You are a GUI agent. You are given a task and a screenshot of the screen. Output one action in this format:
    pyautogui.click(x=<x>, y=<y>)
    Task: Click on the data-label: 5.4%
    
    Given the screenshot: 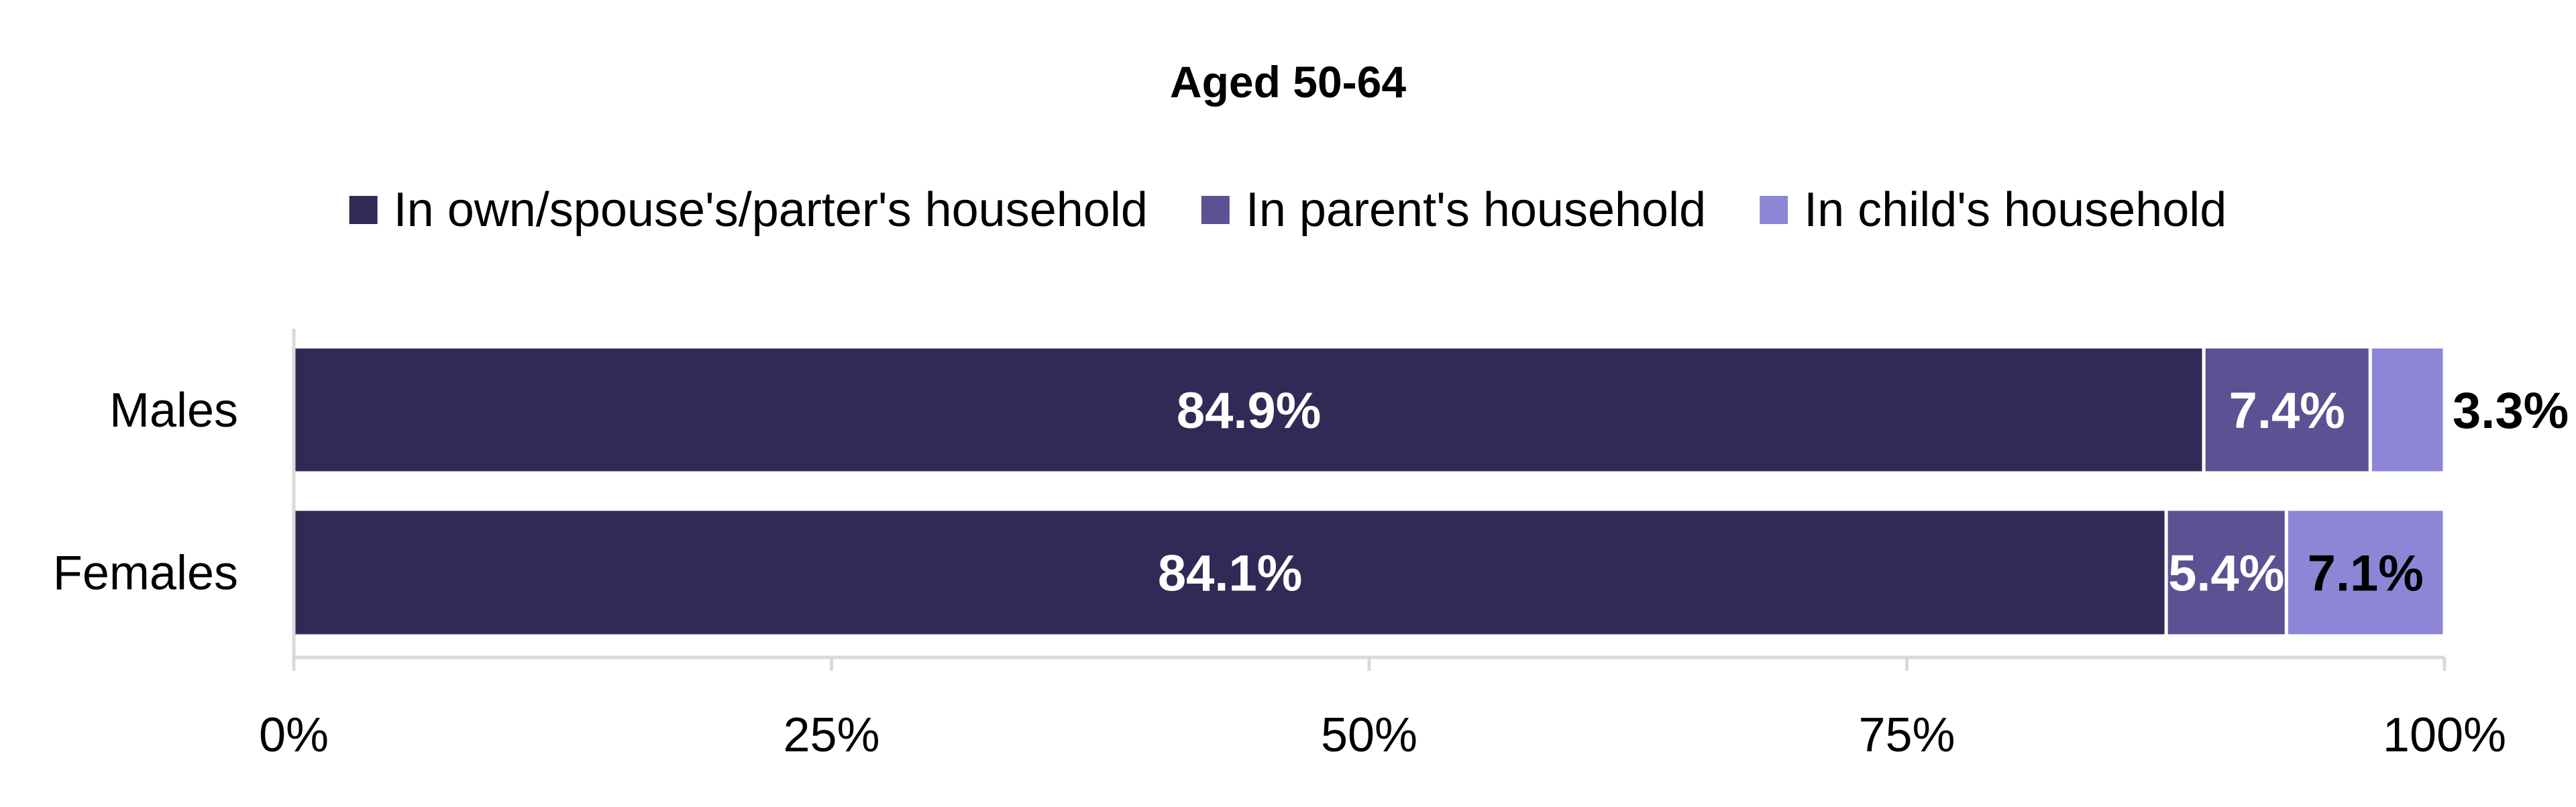 What is the action you would take?
    pyautogui.click(x=2226, y=573)
    